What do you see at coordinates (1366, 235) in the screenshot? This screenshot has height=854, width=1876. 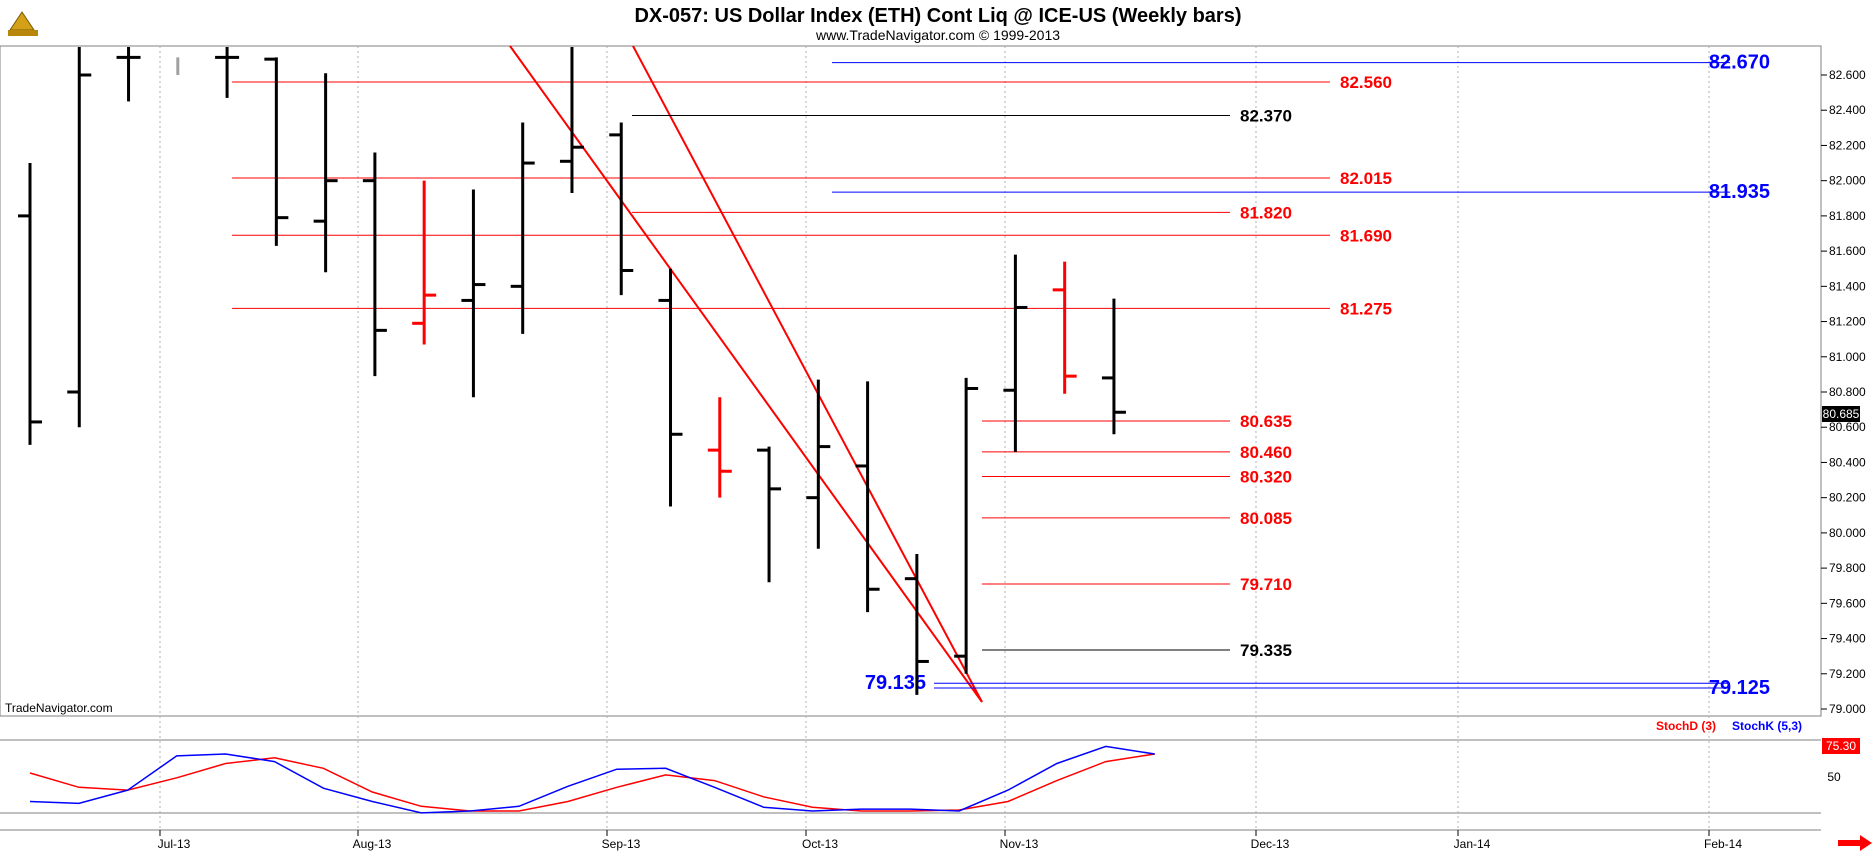 I see `level-label: 81.690` at bounding box center [1366, 235].